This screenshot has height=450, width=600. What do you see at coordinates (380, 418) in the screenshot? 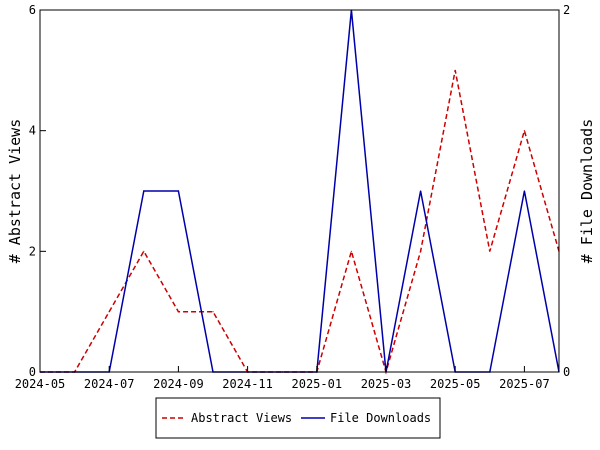
I see `legend-label-file-downloads: File Downloads` at bounding box center [380, 418].